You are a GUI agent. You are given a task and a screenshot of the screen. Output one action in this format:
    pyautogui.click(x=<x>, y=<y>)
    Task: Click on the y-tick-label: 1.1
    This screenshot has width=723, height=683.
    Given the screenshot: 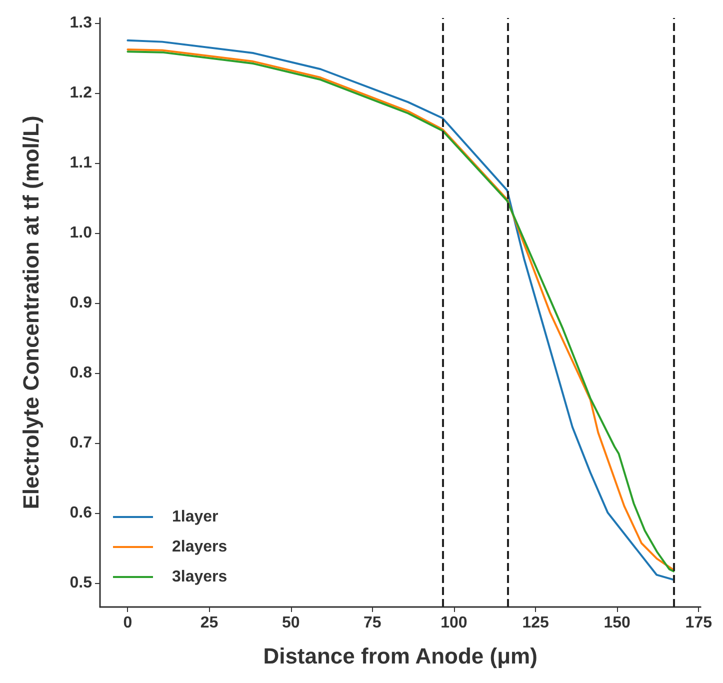 What is the action you would take?
    pyautogui.click(x=81, y=163)
    